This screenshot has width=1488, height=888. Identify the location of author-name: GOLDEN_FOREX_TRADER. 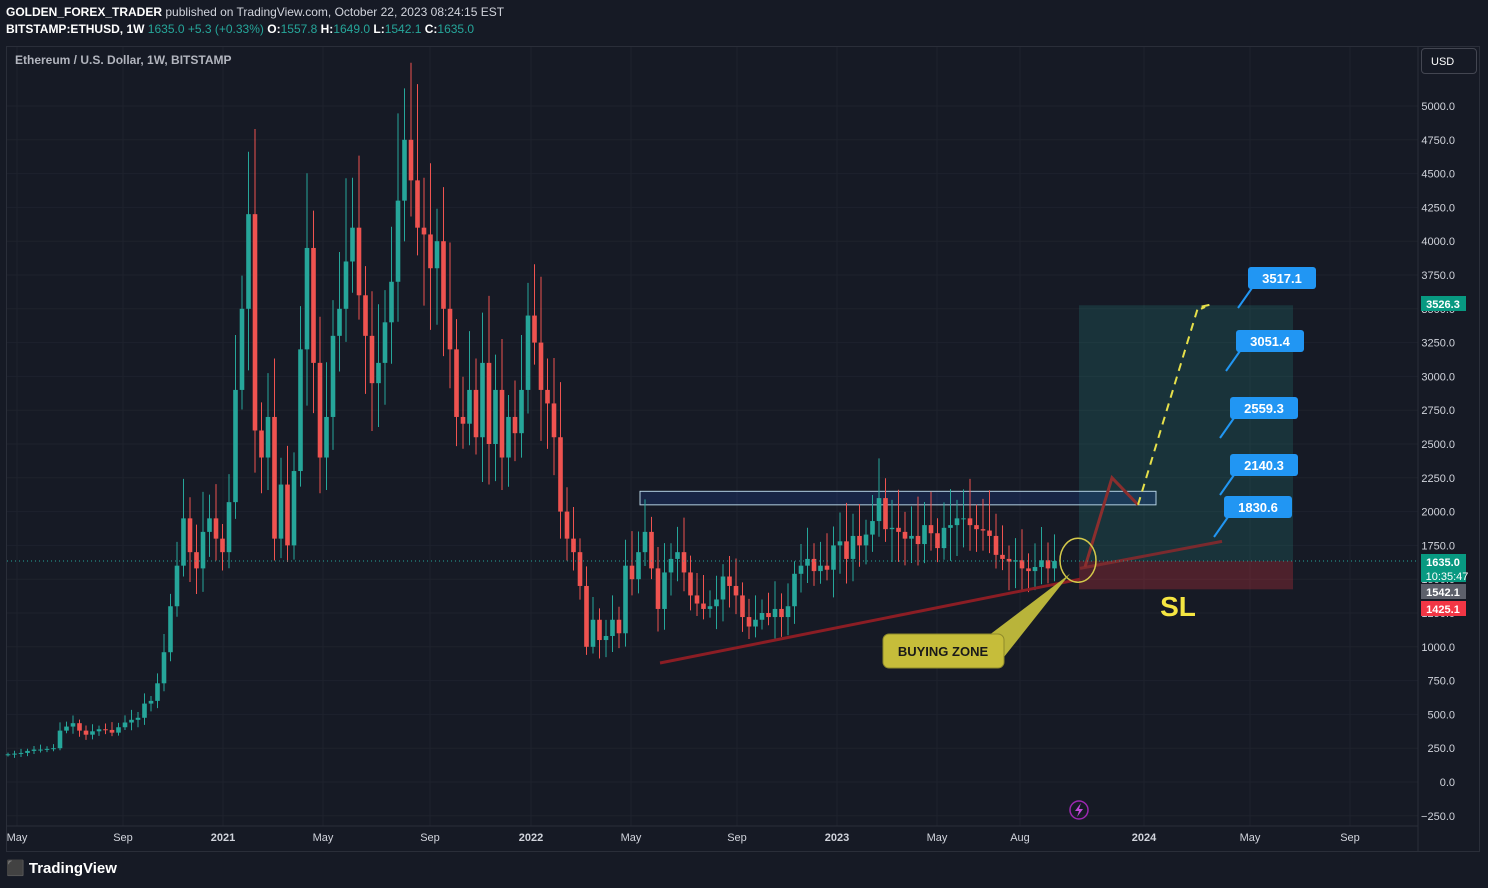
(84, 12).